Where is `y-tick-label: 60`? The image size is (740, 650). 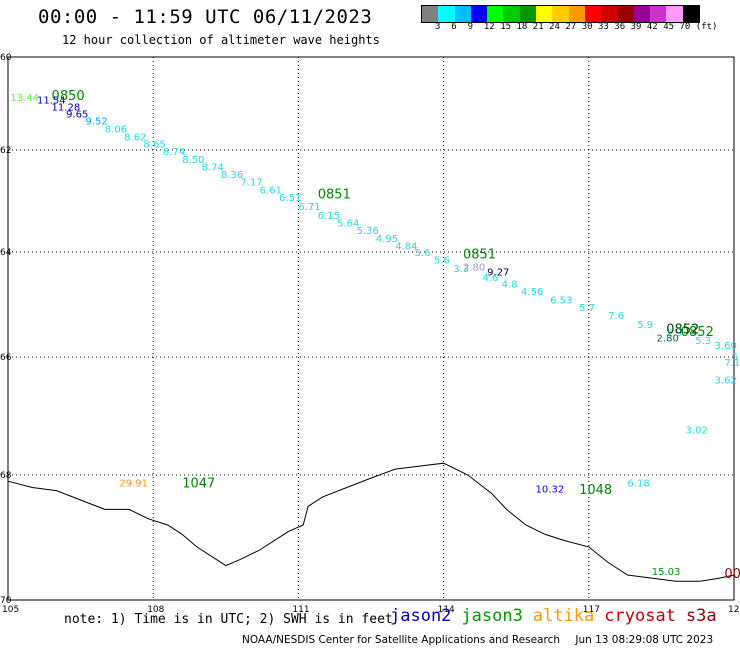 y-tick-label: 60 is located at coordinates (6, 58).